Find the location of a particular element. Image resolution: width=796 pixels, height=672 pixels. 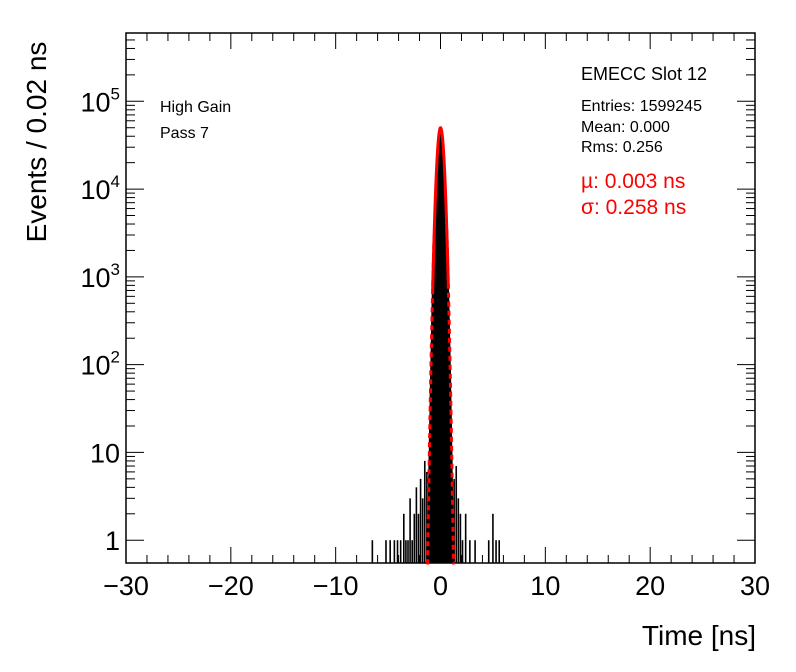

fit-mu: µ: 0.003 ns is located at coordinates (633, 181).